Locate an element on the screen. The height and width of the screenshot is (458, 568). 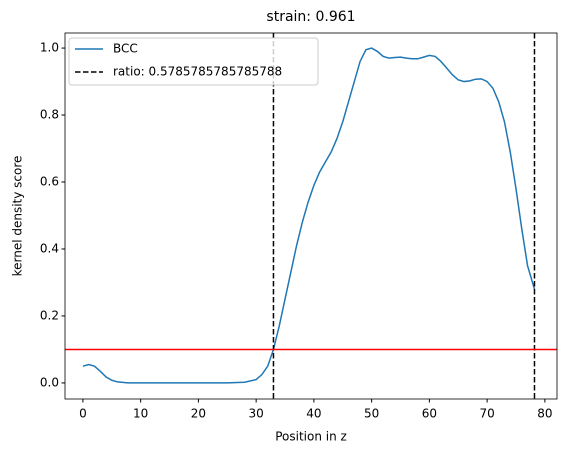
chart-title: strain: 0.961 is located at coordinates (310, 17).